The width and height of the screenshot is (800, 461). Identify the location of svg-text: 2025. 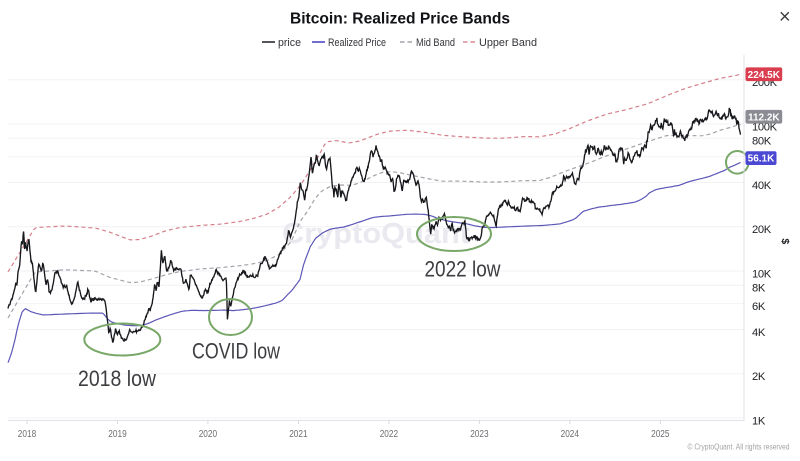
(660, 434).